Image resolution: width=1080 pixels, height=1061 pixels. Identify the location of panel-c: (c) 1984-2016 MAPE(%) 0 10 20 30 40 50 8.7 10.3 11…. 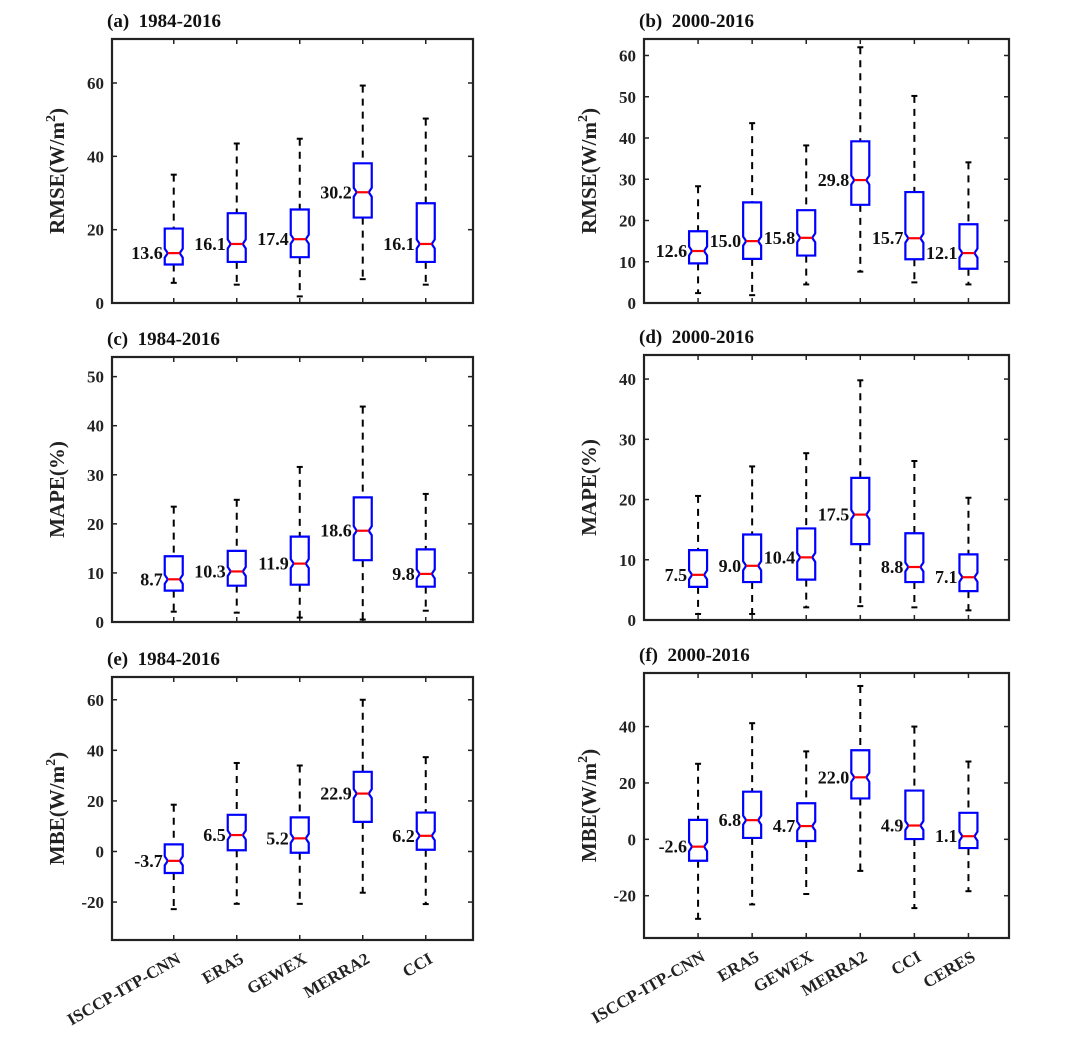
(260, 480).